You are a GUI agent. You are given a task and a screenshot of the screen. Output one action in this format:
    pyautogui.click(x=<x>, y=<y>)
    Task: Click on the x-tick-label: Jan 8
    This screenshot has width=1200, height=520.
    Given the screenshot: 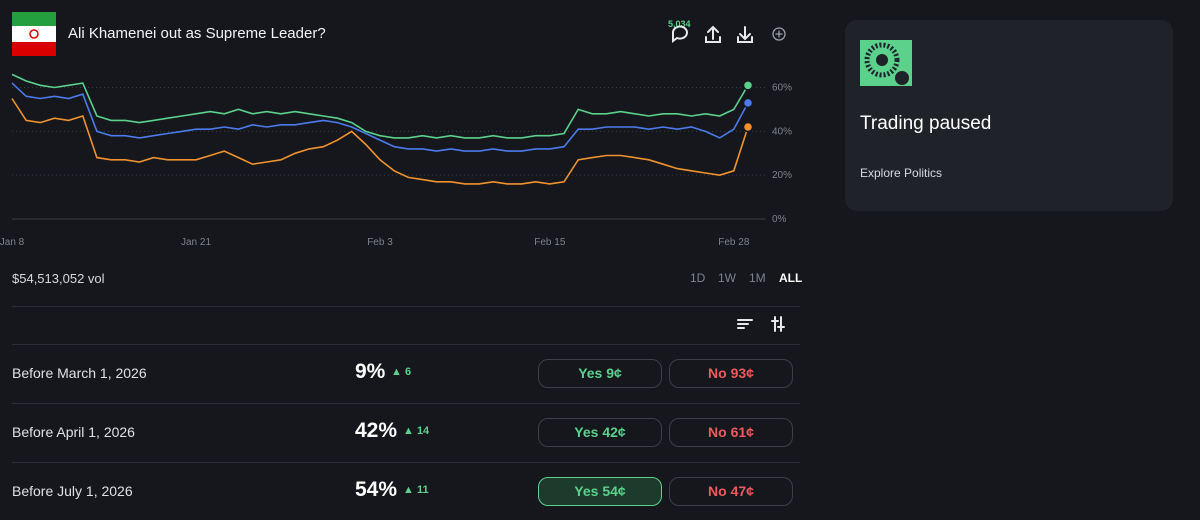 What is the action you would take?
    pyautogui.click(x=12, y=242)
    